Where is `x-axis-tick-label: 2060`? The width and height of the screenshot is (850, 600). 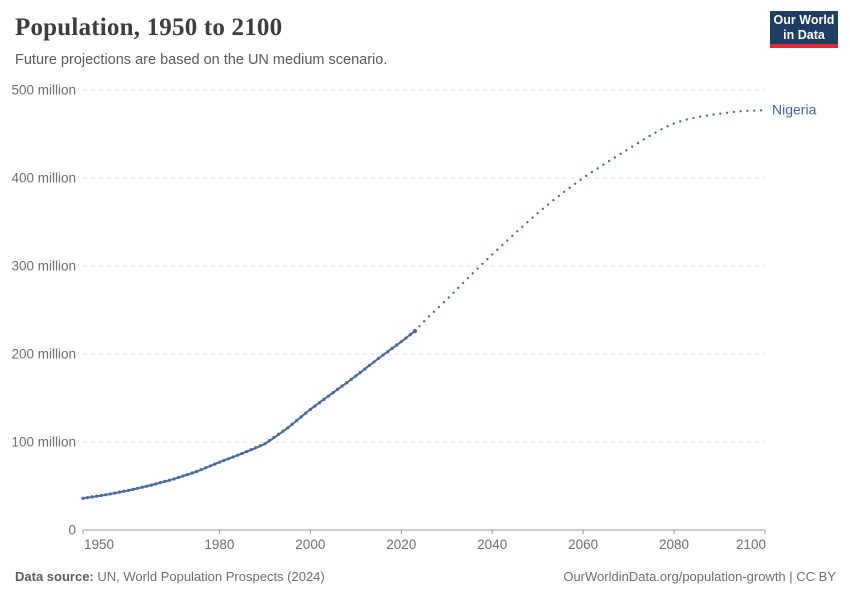 x-axis-tick-label: 2060 is located at coordinates (583, 544).